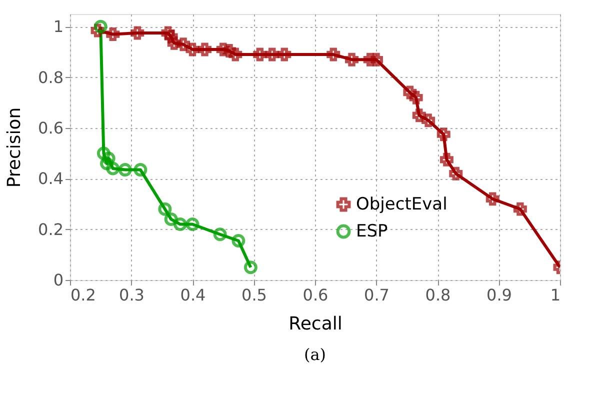 This screenshot has height=404, width=611. Describe the element at coordinates (51, 178) in the screenshot. I see `y-tick-label: 0.4` at that location.